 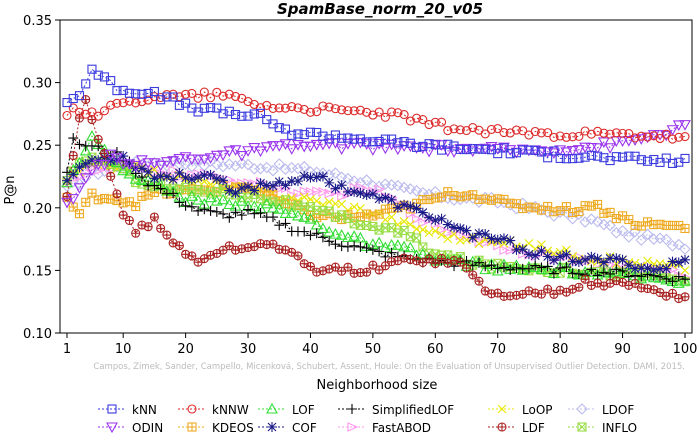 I want to click on data-point-lof, so click(x=291, y=212).